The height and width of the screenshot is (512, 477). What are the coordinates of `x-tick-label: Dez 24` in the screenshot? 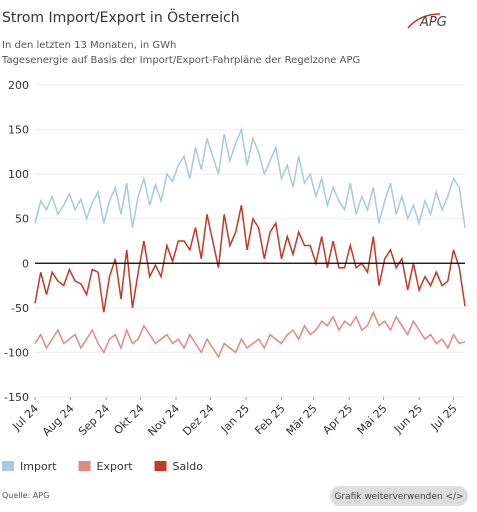 It's located at (198, 420).